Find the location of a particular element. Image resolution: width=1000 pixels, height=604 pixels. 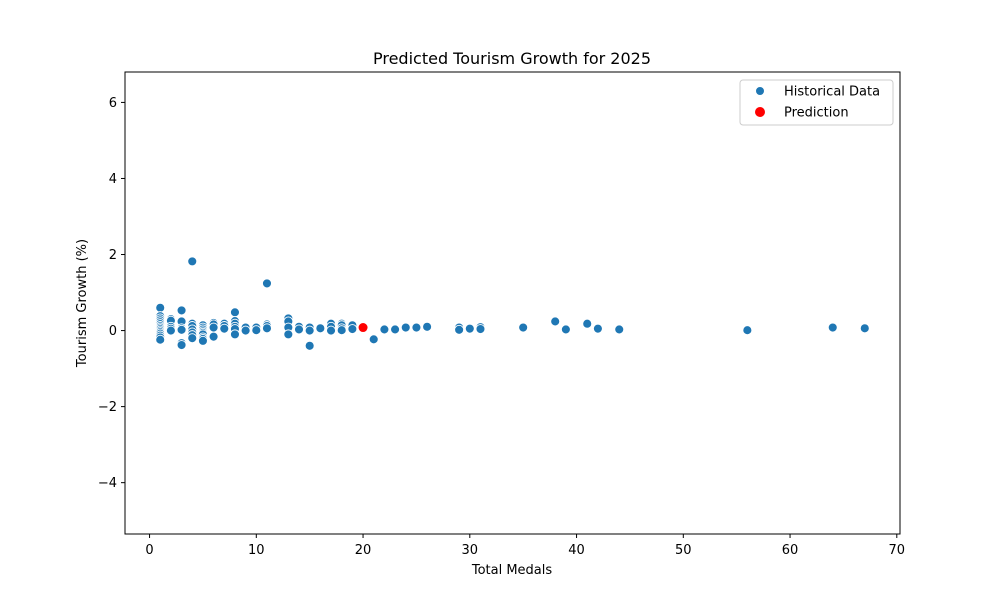

series-historical-data is located at coordinates (512, 303).